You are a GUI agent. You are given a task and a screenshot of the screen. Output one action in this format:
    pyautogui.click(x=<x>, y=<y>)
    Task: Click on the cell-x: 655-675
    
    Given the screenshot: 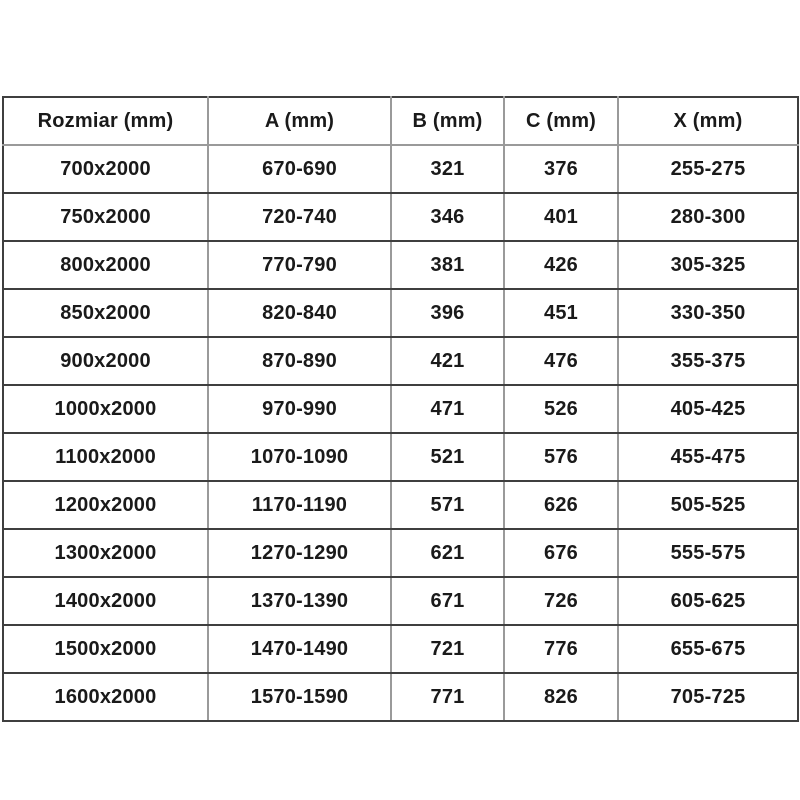 What is the action you would take?
    pyautogui.click(x=708, y=649)
    